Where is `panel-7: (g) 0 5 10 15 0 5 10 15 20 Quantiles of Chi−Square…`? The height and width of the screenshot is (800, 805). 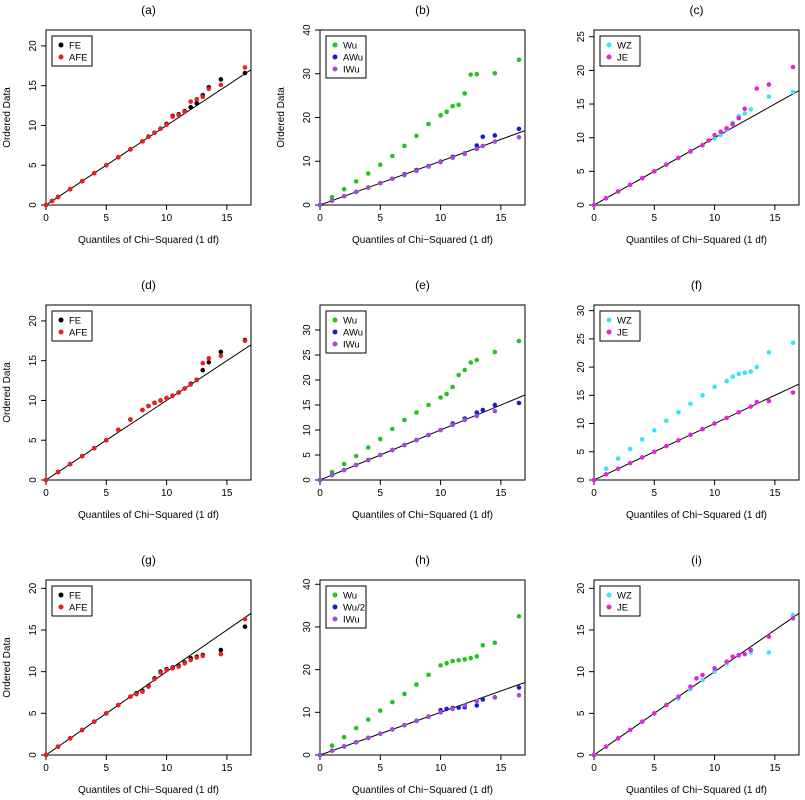
panel-7: (g) 0 5 10 15 0 5 10 15 20 Quantiles of Chi−Square… is located at coordinates (127, 674).